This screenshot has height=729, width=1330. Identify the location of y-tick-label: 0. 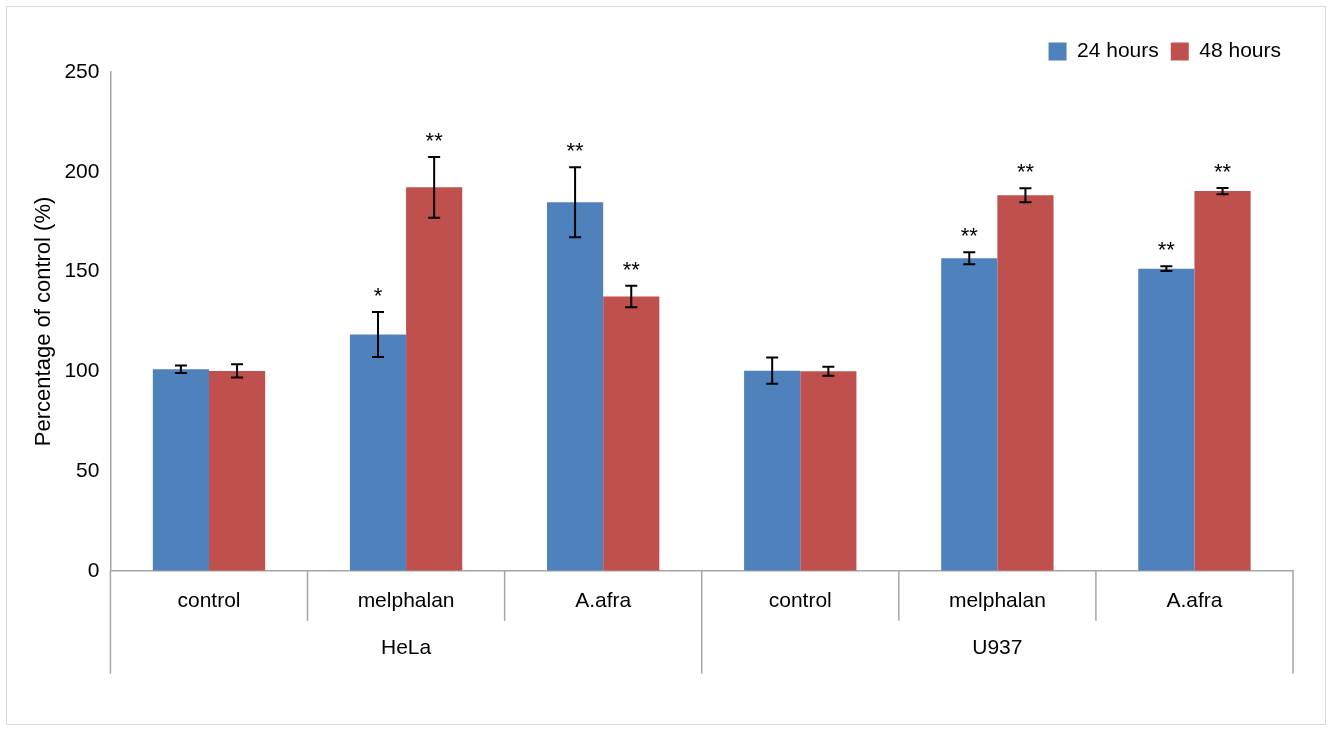
(93, 569).